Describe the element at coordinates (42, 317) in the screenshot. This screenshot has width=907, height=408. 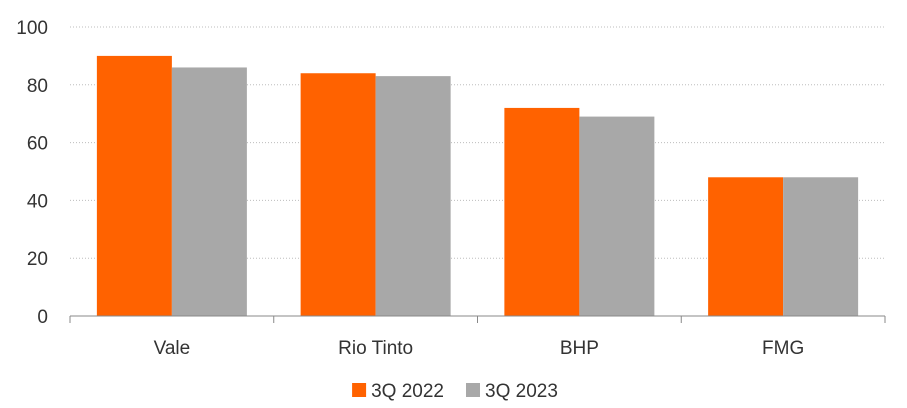
I see `y-tick-label: 0` at that location.